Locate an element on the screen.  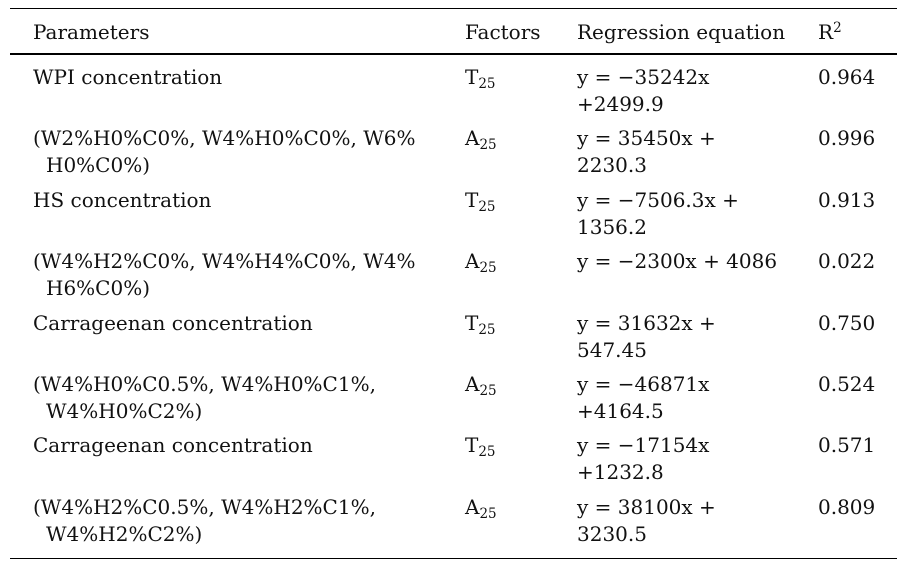
r-squared-value: 0.022 is located at coordinates (847, 261).